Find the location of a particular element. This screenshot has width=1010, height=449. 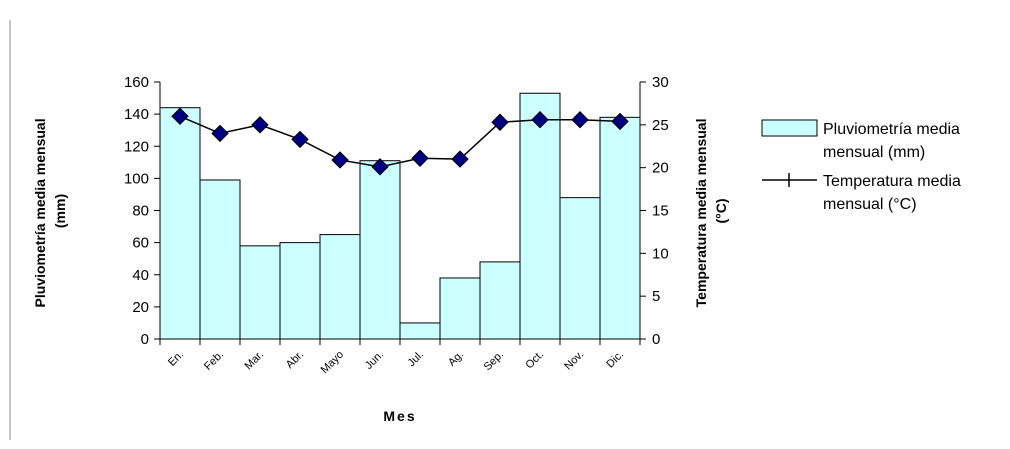

legend-line-label-line-1: Temperatura media is located at coordinates (892, 181).